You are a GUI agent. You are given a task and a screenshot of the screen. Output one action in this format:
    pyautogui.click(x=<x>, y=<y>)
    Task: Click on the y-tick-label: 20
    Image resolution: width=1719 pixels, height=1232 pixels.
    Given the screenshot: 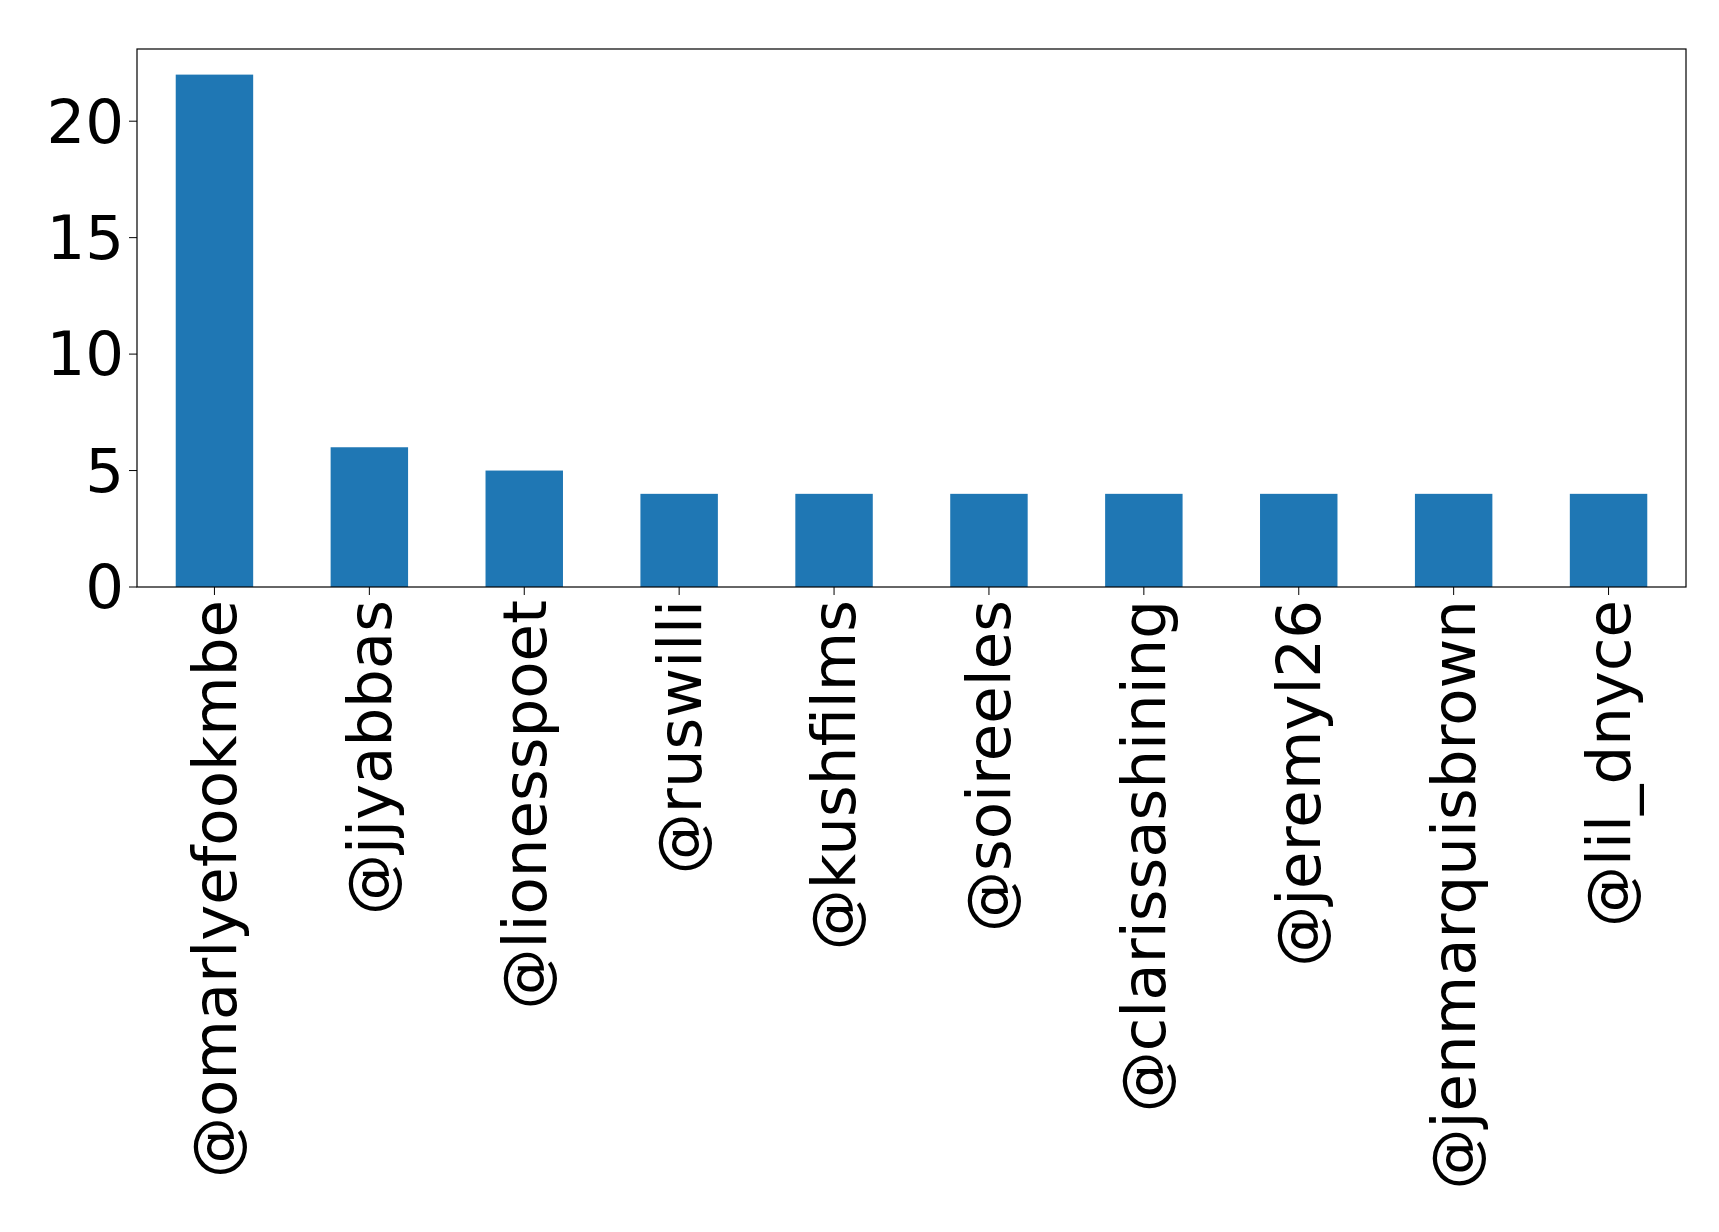 What is the action you would take?
    pyautogui.click(x=85, y=121)
    